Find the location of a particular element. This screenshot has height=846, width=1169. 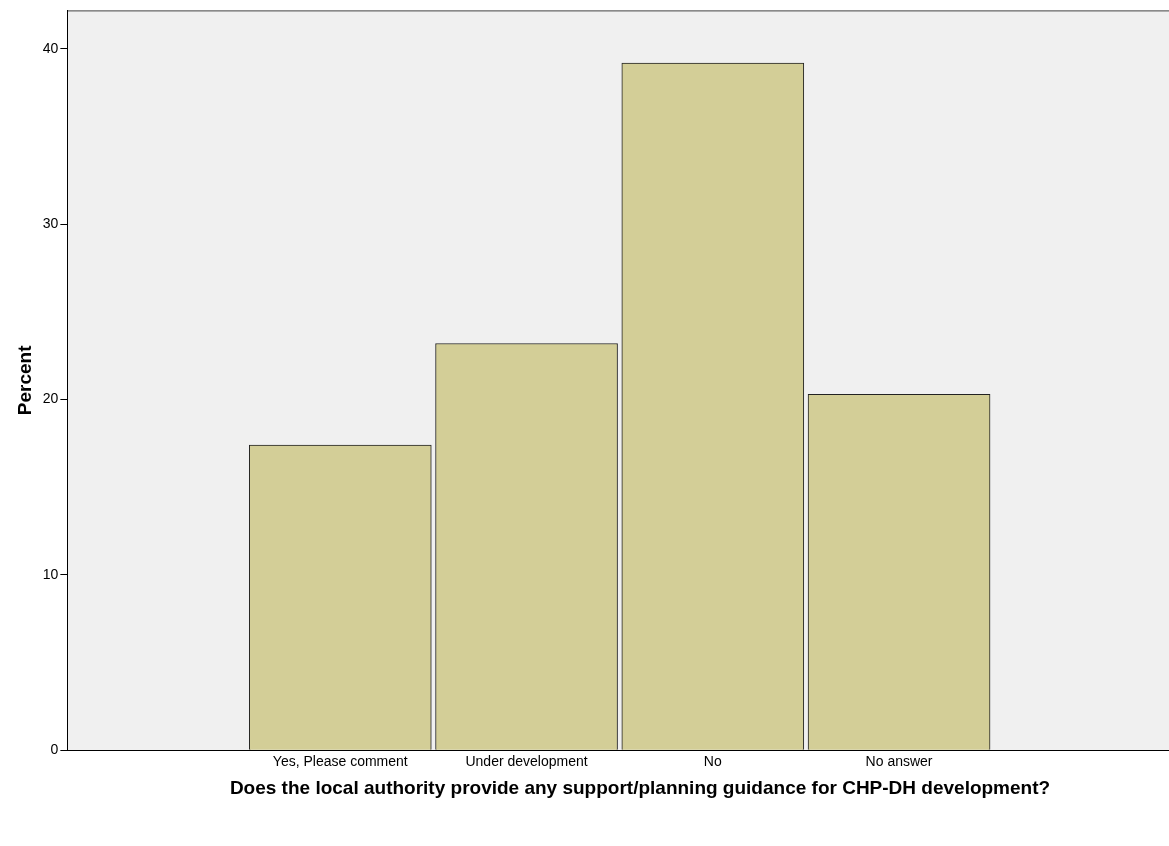

y-tick-label: 40 is located at coordinates (50, 47).